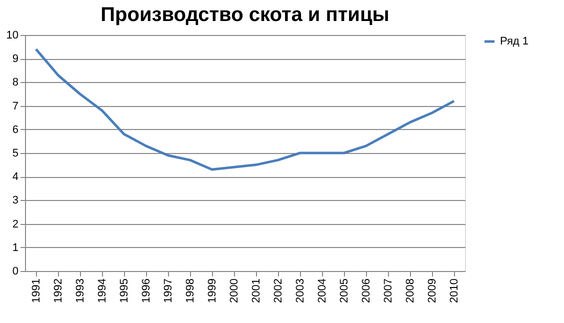 This screenshot has width=564, height=323. Describe the element at coordinates (36, 290) in the screenshot. I see `x-tick-label: 1991` at that location.